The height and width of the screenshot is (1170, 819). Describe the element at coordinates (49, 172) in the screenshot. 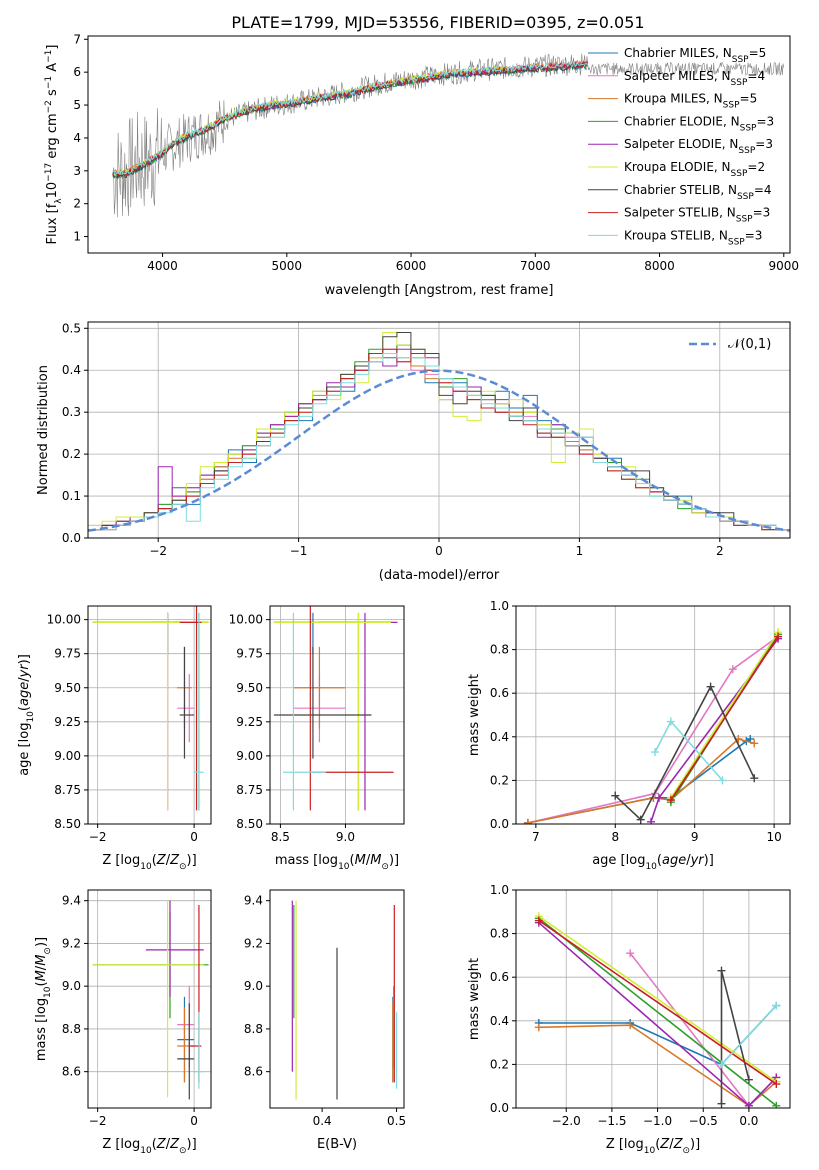

I see `label-part: −17` at that location.